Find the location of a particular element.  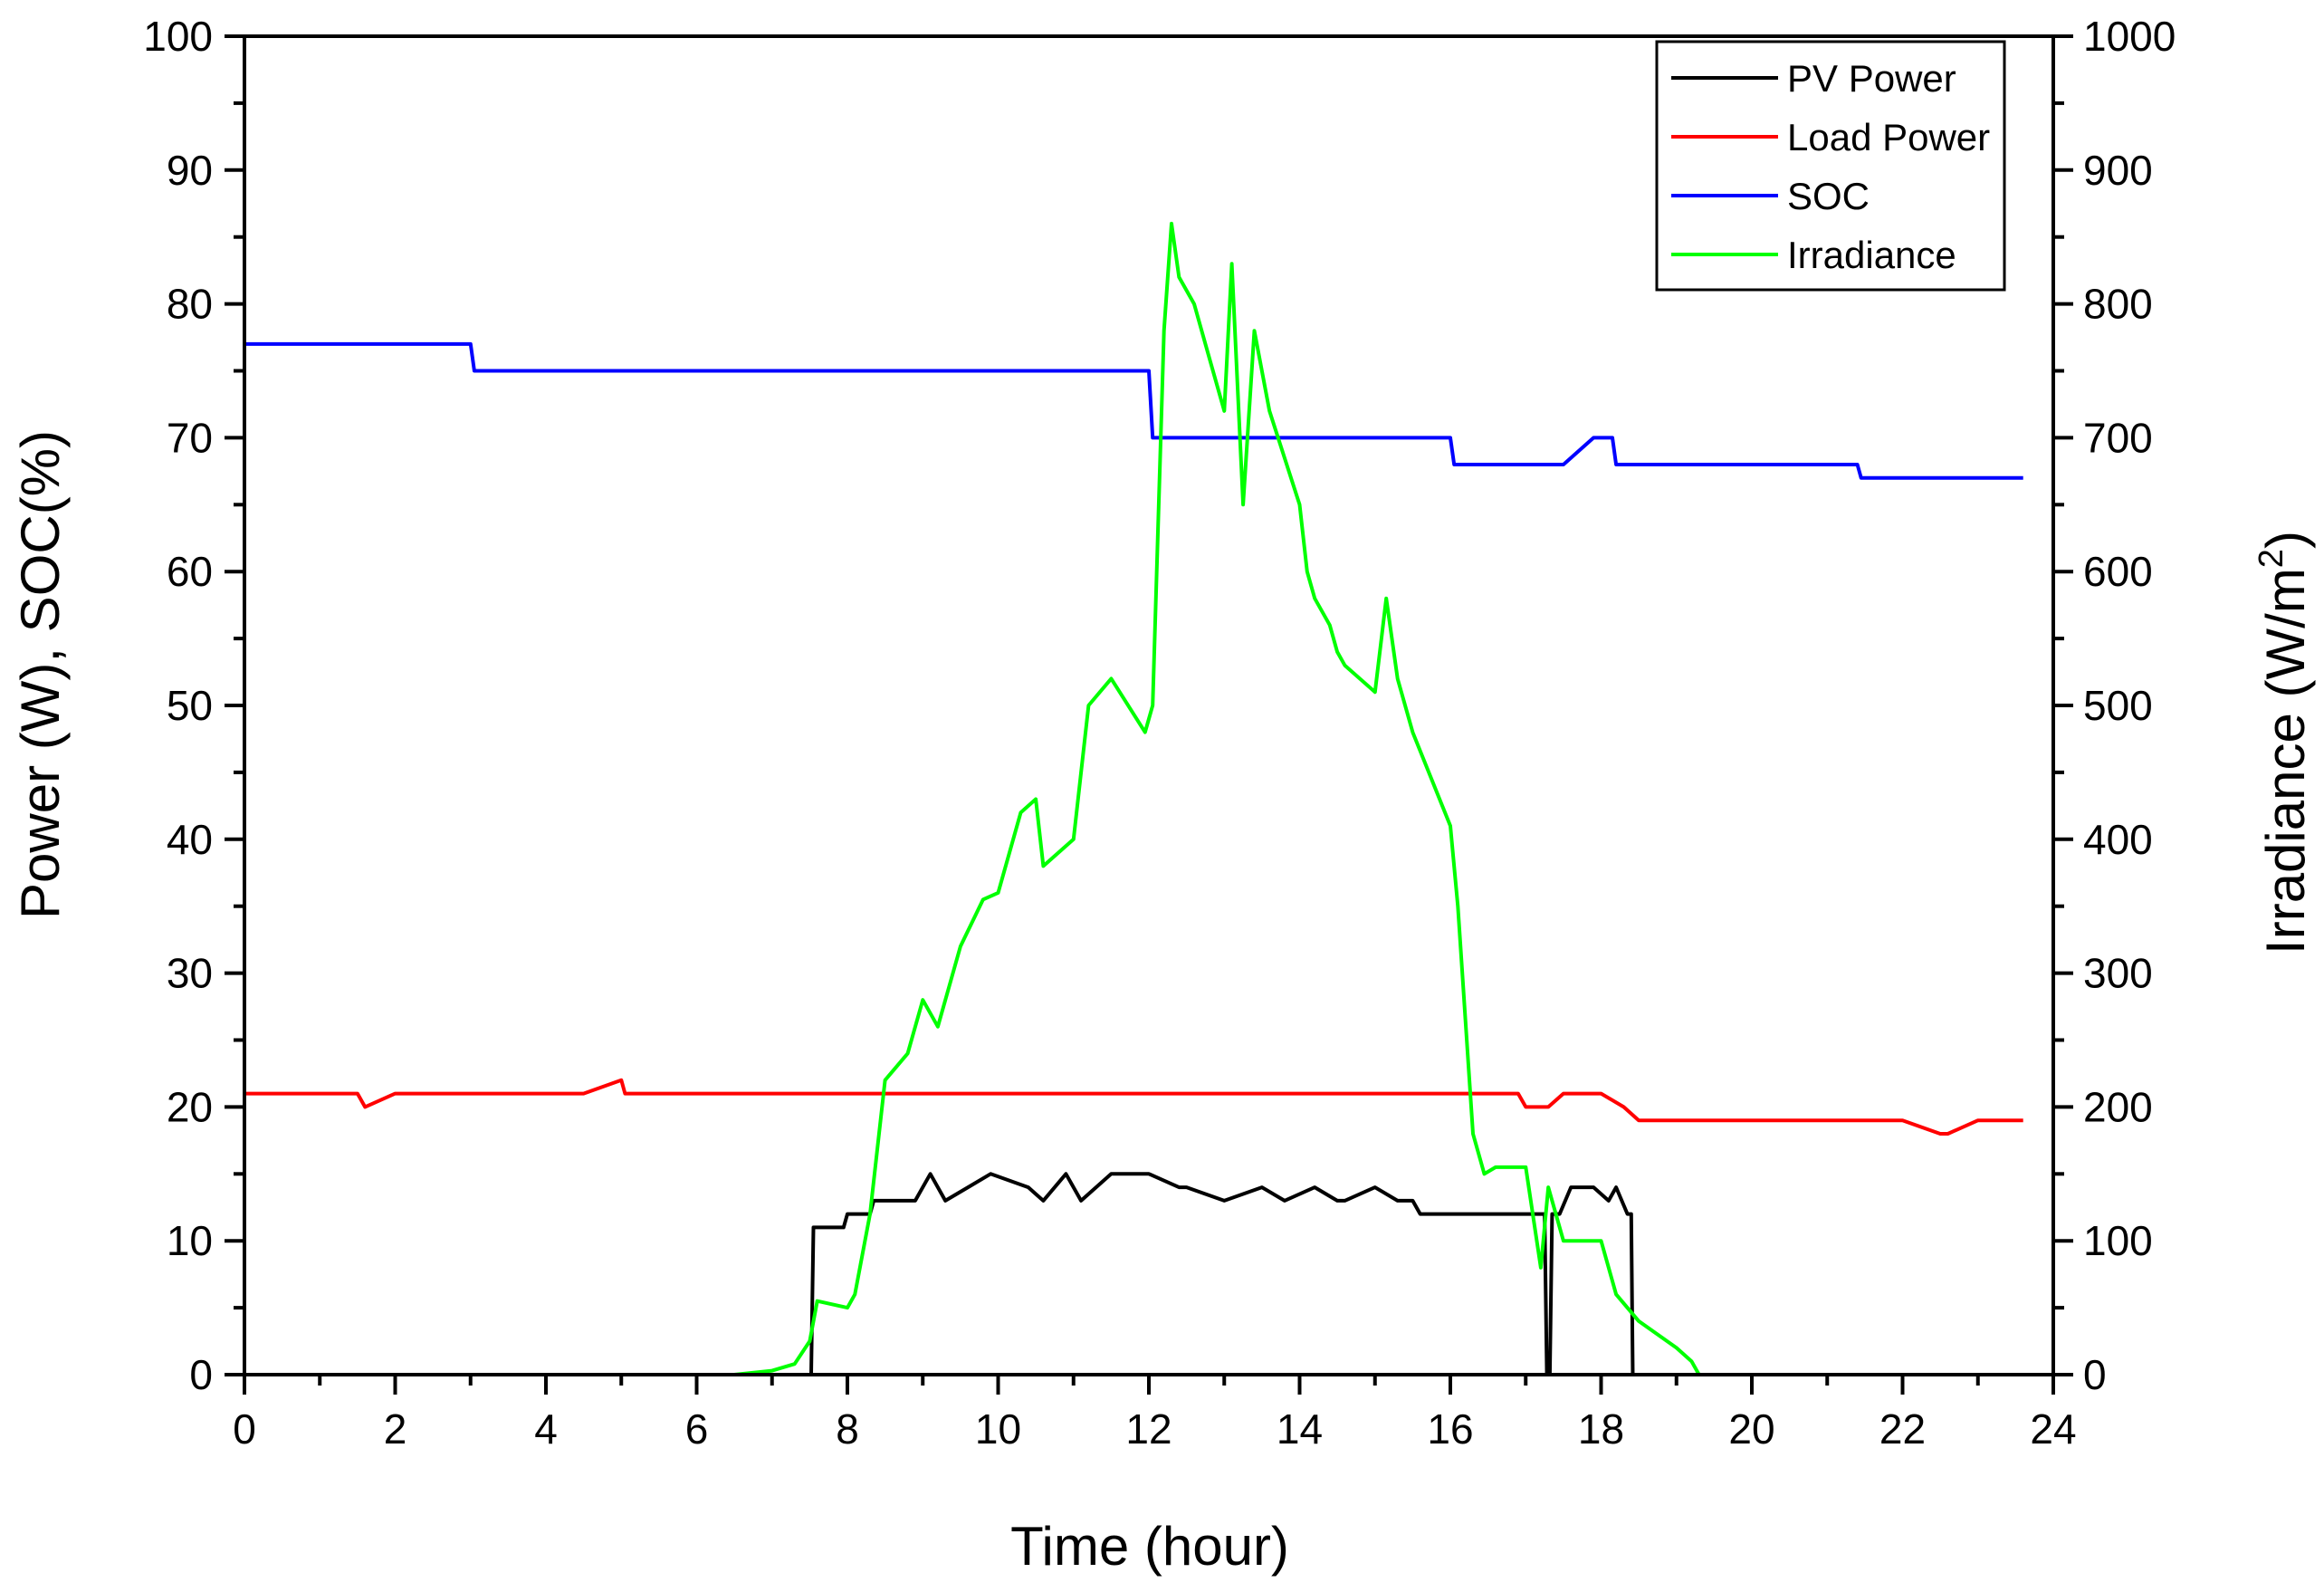

y2-tick-label: 200 is located at coordinates (2118, 1106).